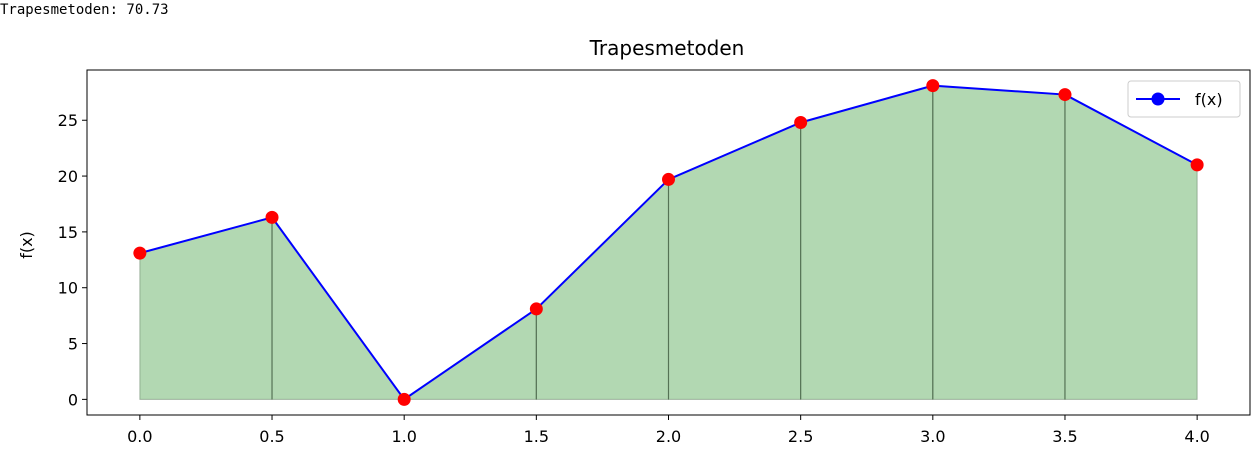 The image size is (1253, 452). I want to click on legend-marker-swatch, so click(1158, 99).